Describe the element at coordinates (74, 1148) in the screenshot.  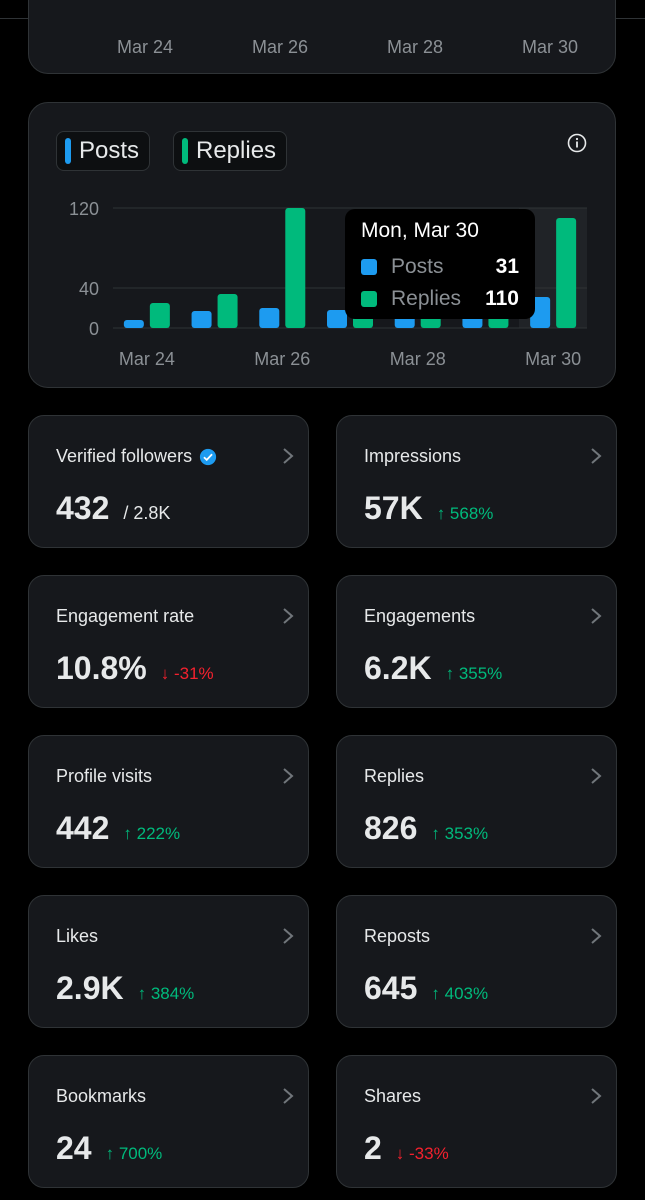
I see `stat-value: 24` at that location.